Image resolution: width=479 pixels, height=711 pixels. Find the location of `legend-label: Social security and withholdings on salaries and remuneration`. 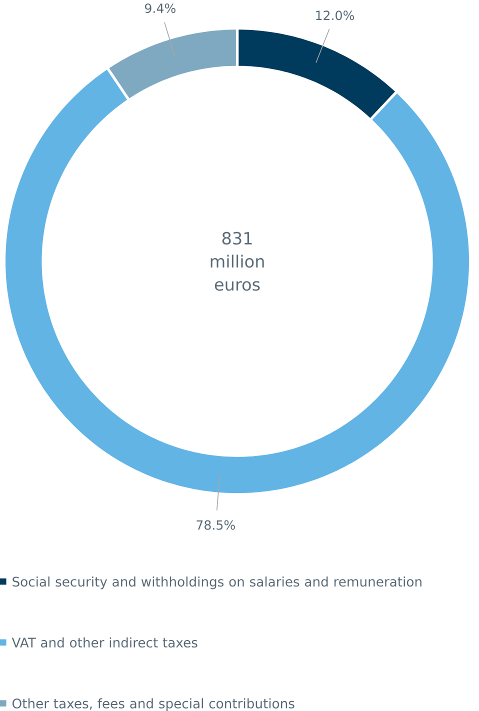

legend-label: Social security and withholdings on salaries and remuneration is located at coordinates (217, 583).